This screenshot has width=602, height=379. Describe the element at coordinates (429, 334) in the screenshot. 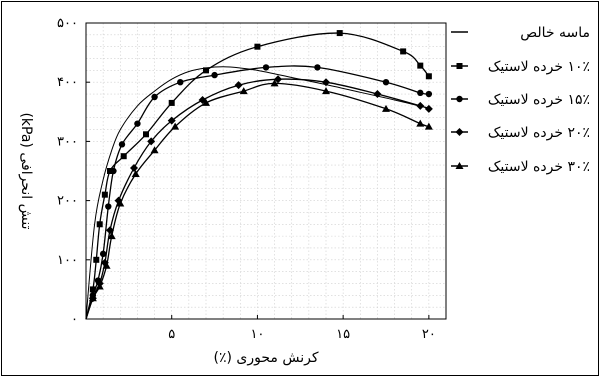

I see `x-tick-label: ۲۰` at that location.